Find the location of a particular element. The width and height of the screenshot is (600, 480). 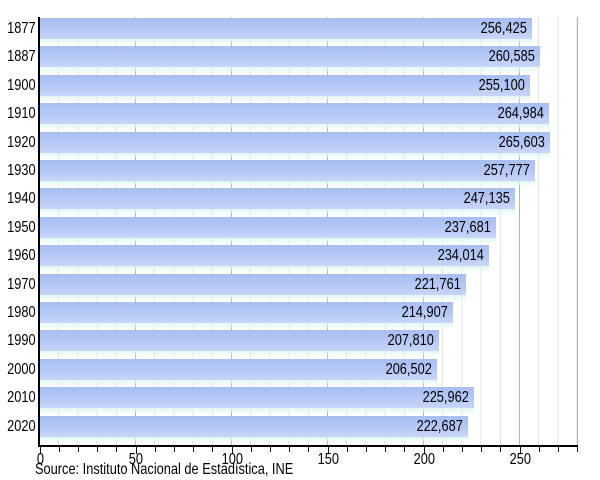

bar-1930: 257,777 is located at coordinates (287, 174).